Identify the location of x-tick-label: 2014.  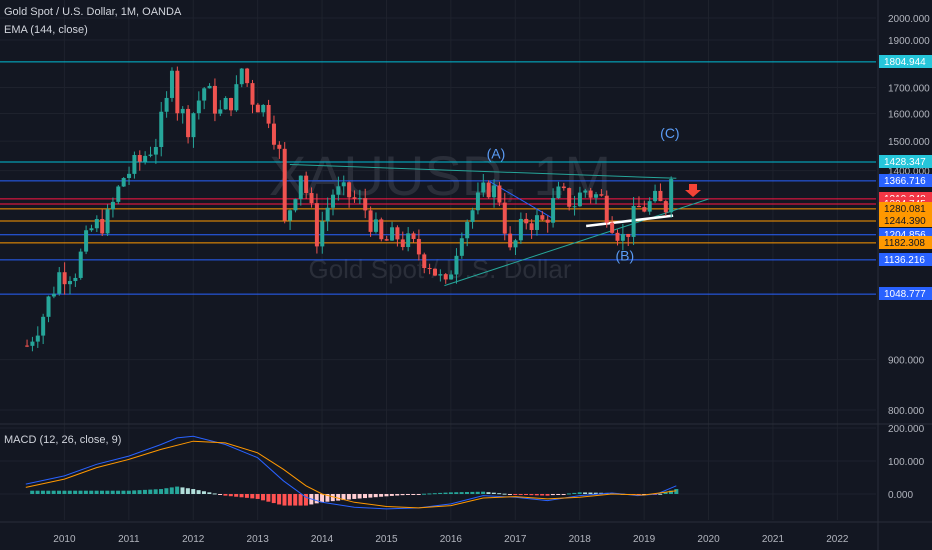
(322, 539).